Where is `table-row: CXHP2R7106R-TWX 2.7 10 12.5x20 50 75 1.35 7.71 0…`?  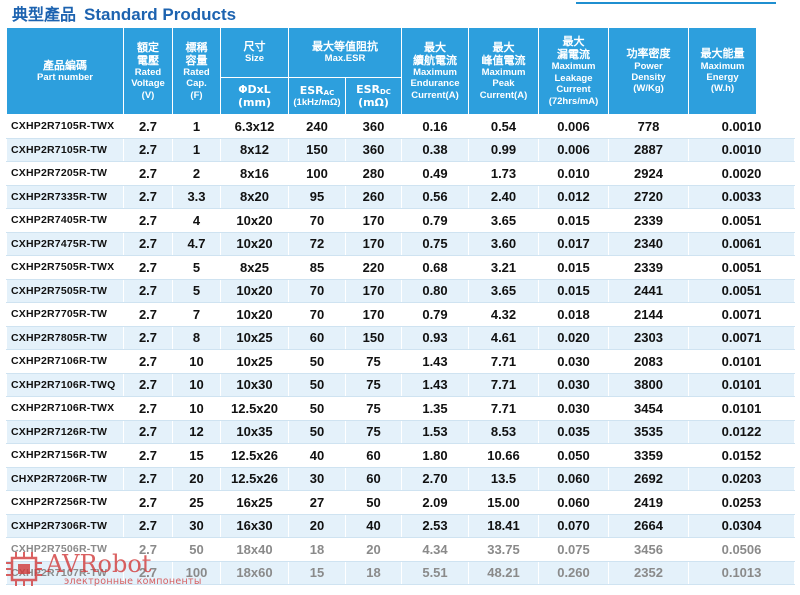 table-row: CXHP2R7106R-TWX 2.7 10 12.5x20 50 75 1.35 7.71 0… is located at coordinates (400, 408).